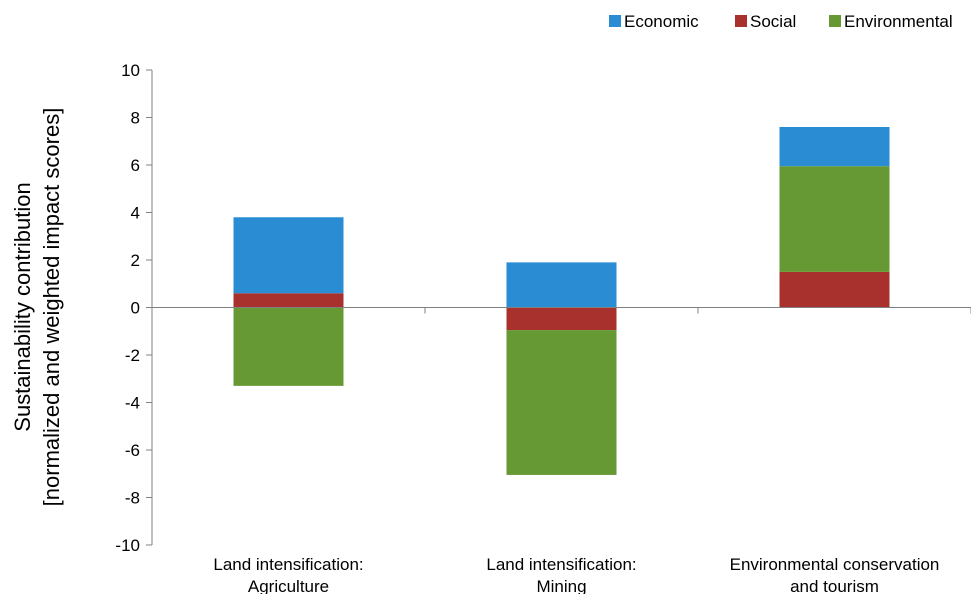  Describe the element at coordinates (135, 165) in the screenshot. I see `y-tick-label: 6` at that location.